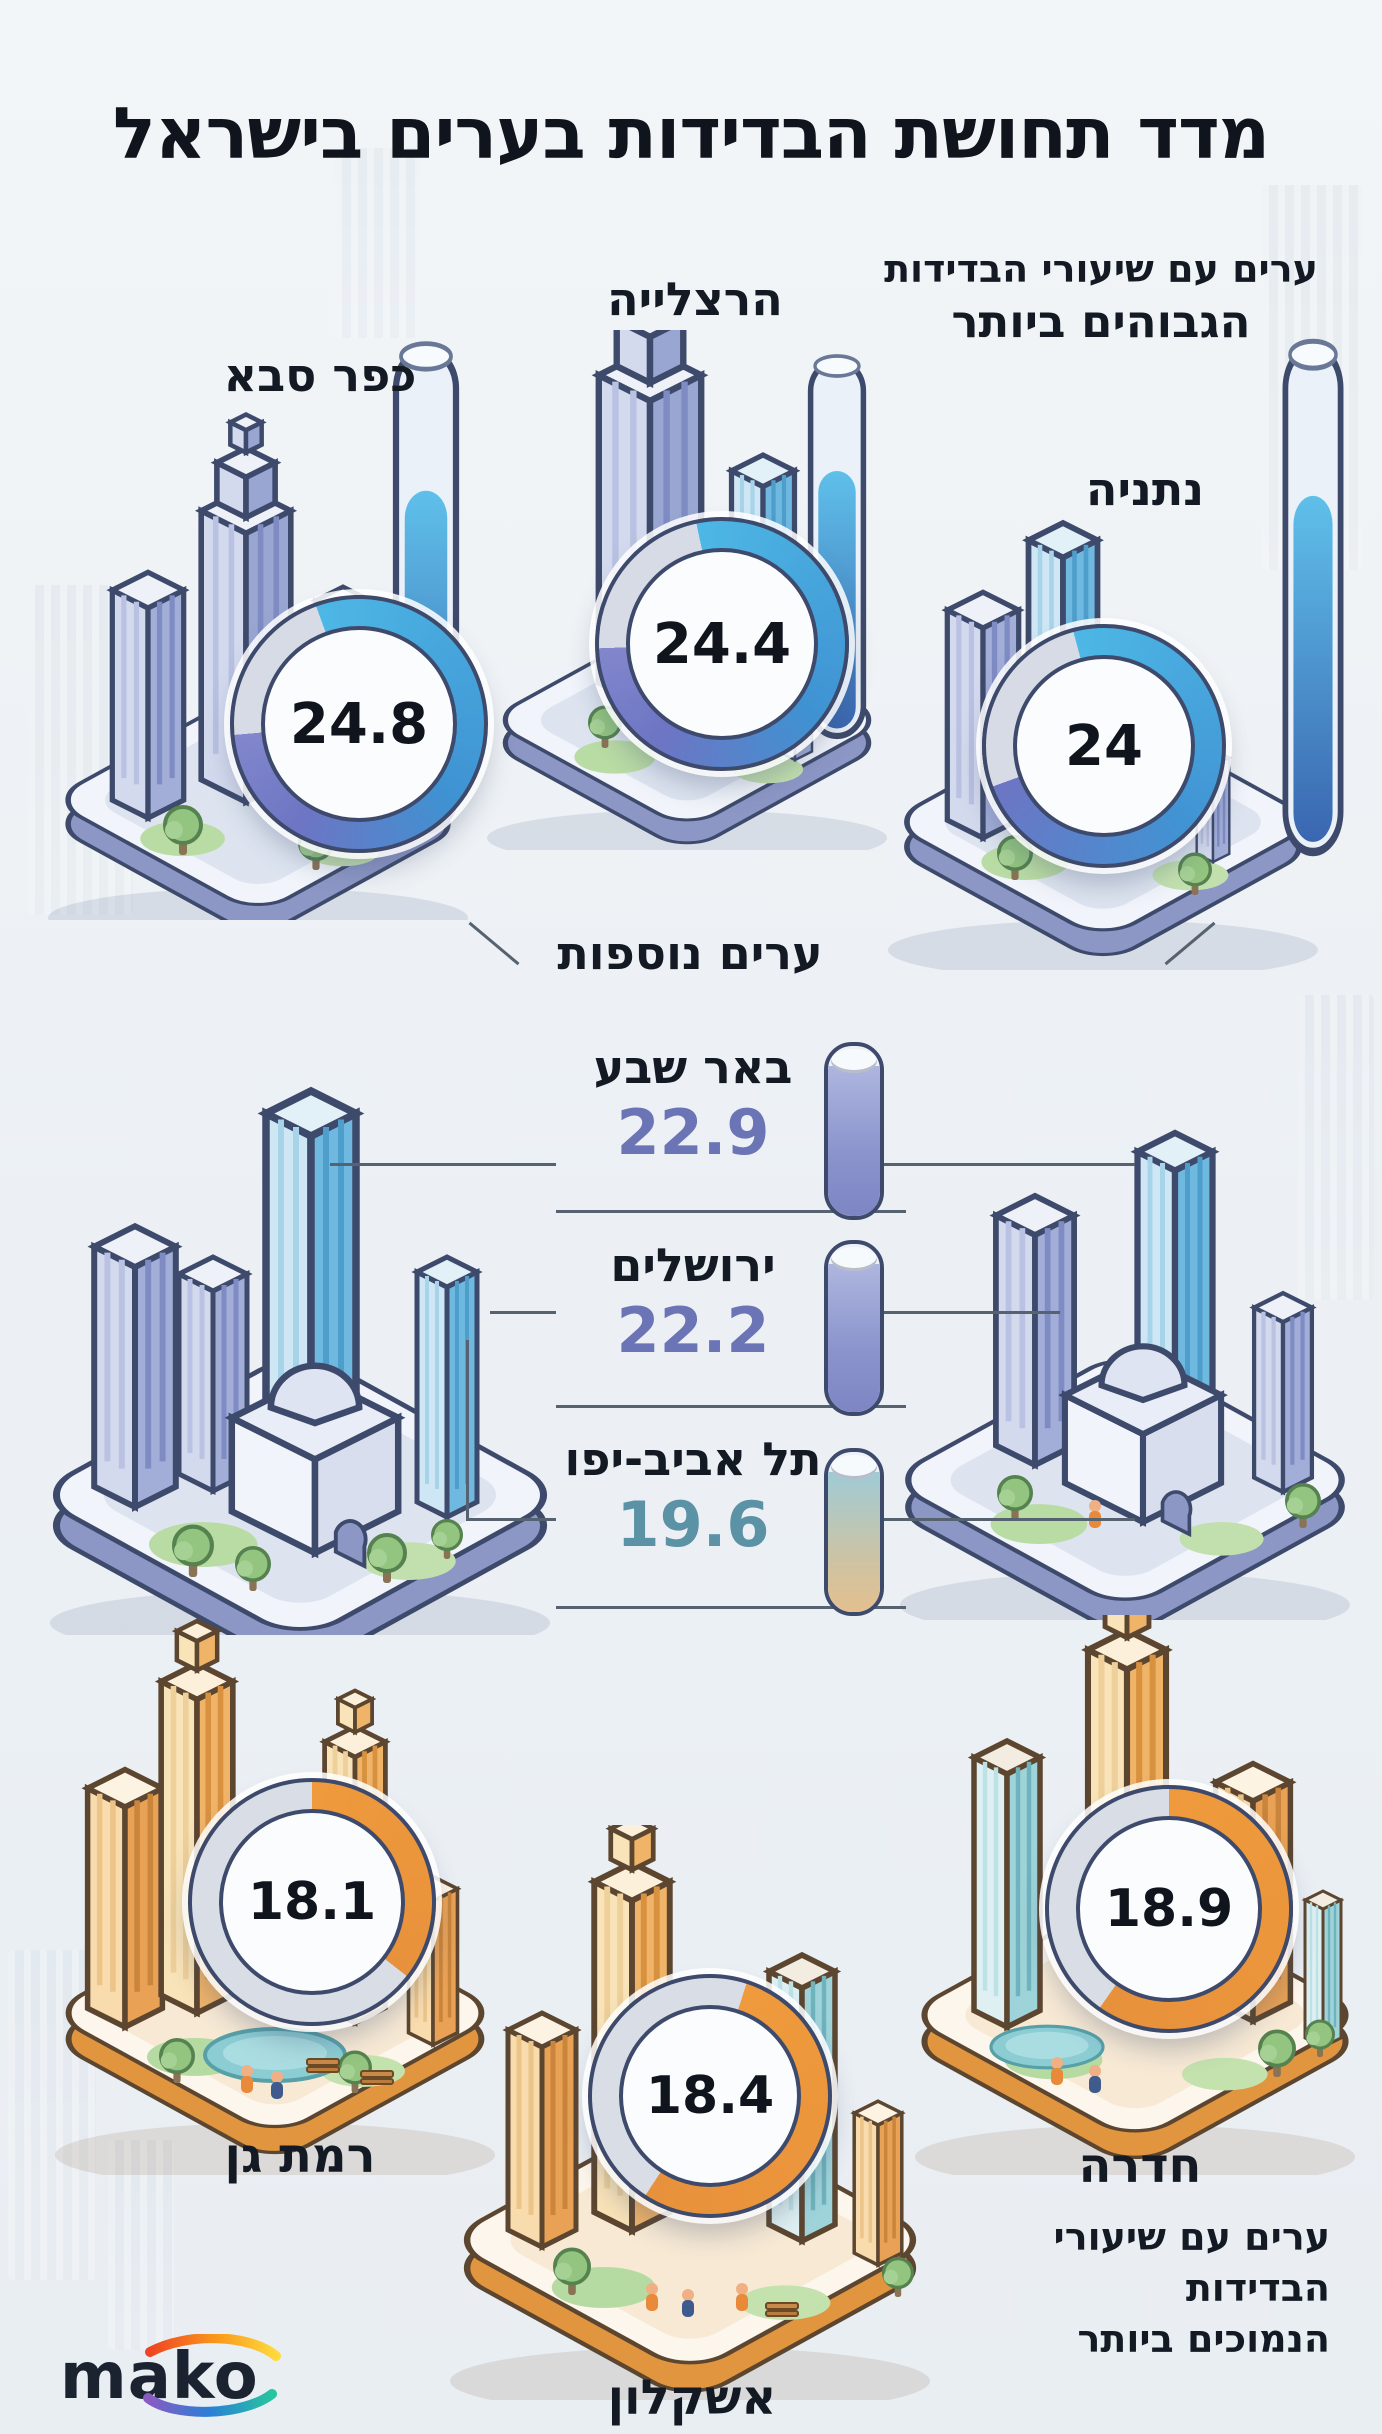 Image resolution: width=1382 pixels, height=2434 pixels. Describe the element at coordinates (1101, 321) in the screenshot. I see `highest-caption-line2: הגבוהים ביותר` at that location.